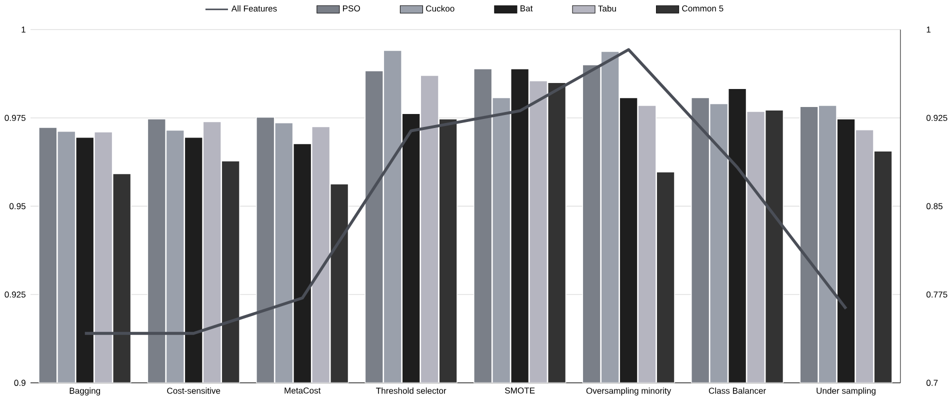 This screenshot has width=952, height=400. I want to click on x-tick-label: SMOTE, so click(519, 391).